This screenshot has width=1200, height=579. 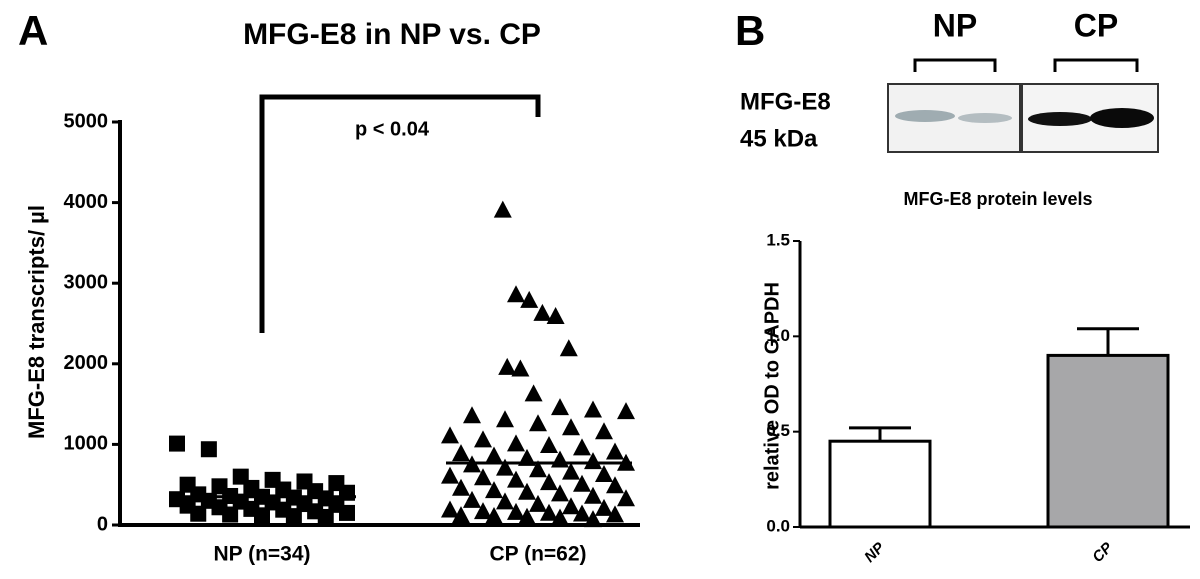 What do you see at coordinates (86, 121) in the screenshot?
I see `y-tick-label: 5000` at bounding box center [86, 121].